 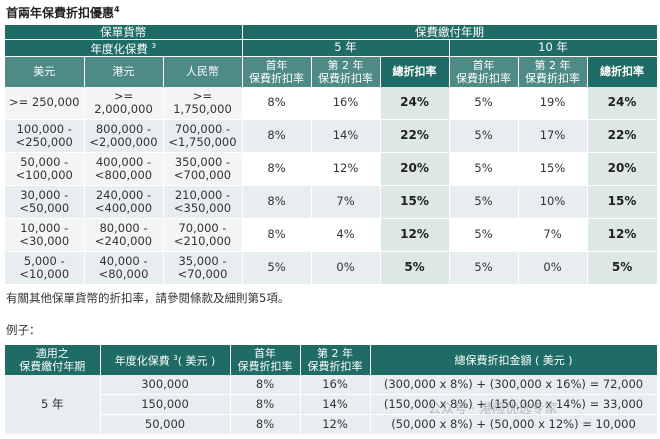 What do you see at coordinates (277, 268) in the screenshot?
I see `cell-y5-first: 5%` at bounding box center [277, 268].